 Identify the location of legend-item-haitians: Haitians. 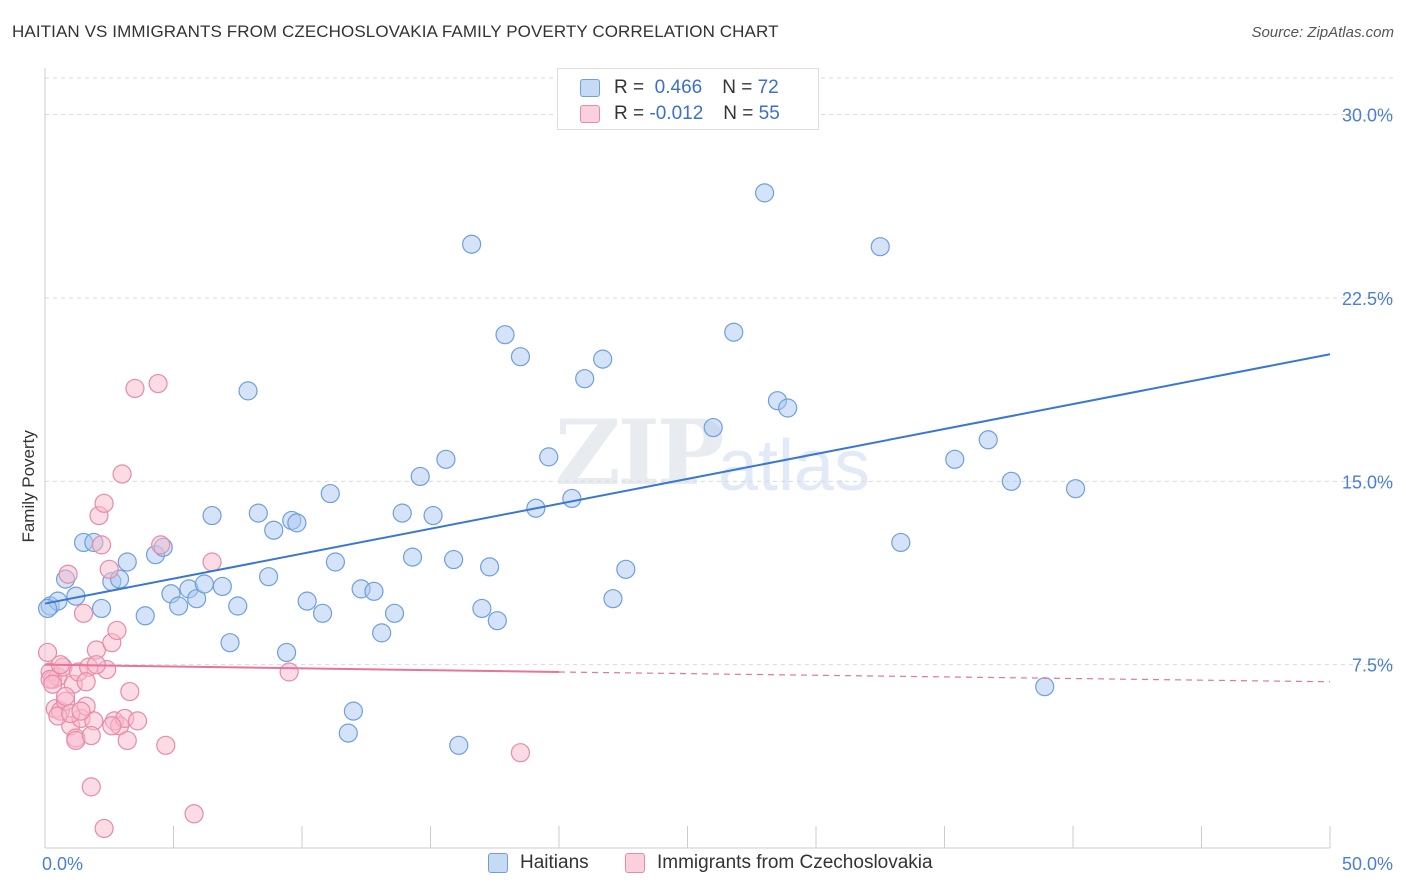
(538, 863).